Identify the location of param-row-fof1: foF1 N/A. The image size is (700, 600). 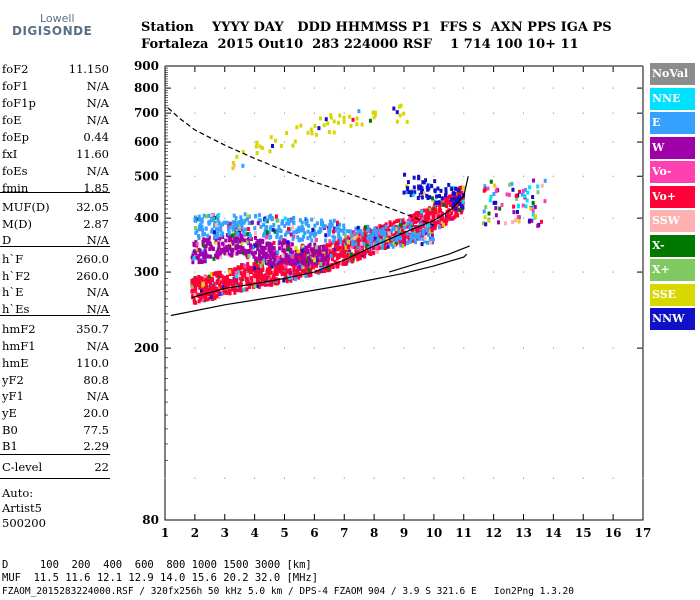
(55, 87).